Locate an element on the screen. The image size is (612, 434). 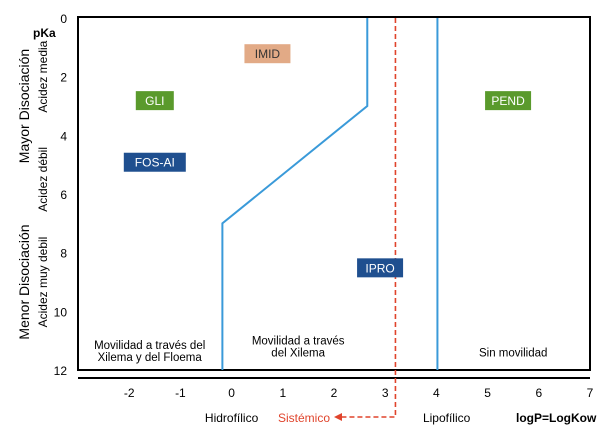
compound-label: IPRO is located at coordinates (379, 268).